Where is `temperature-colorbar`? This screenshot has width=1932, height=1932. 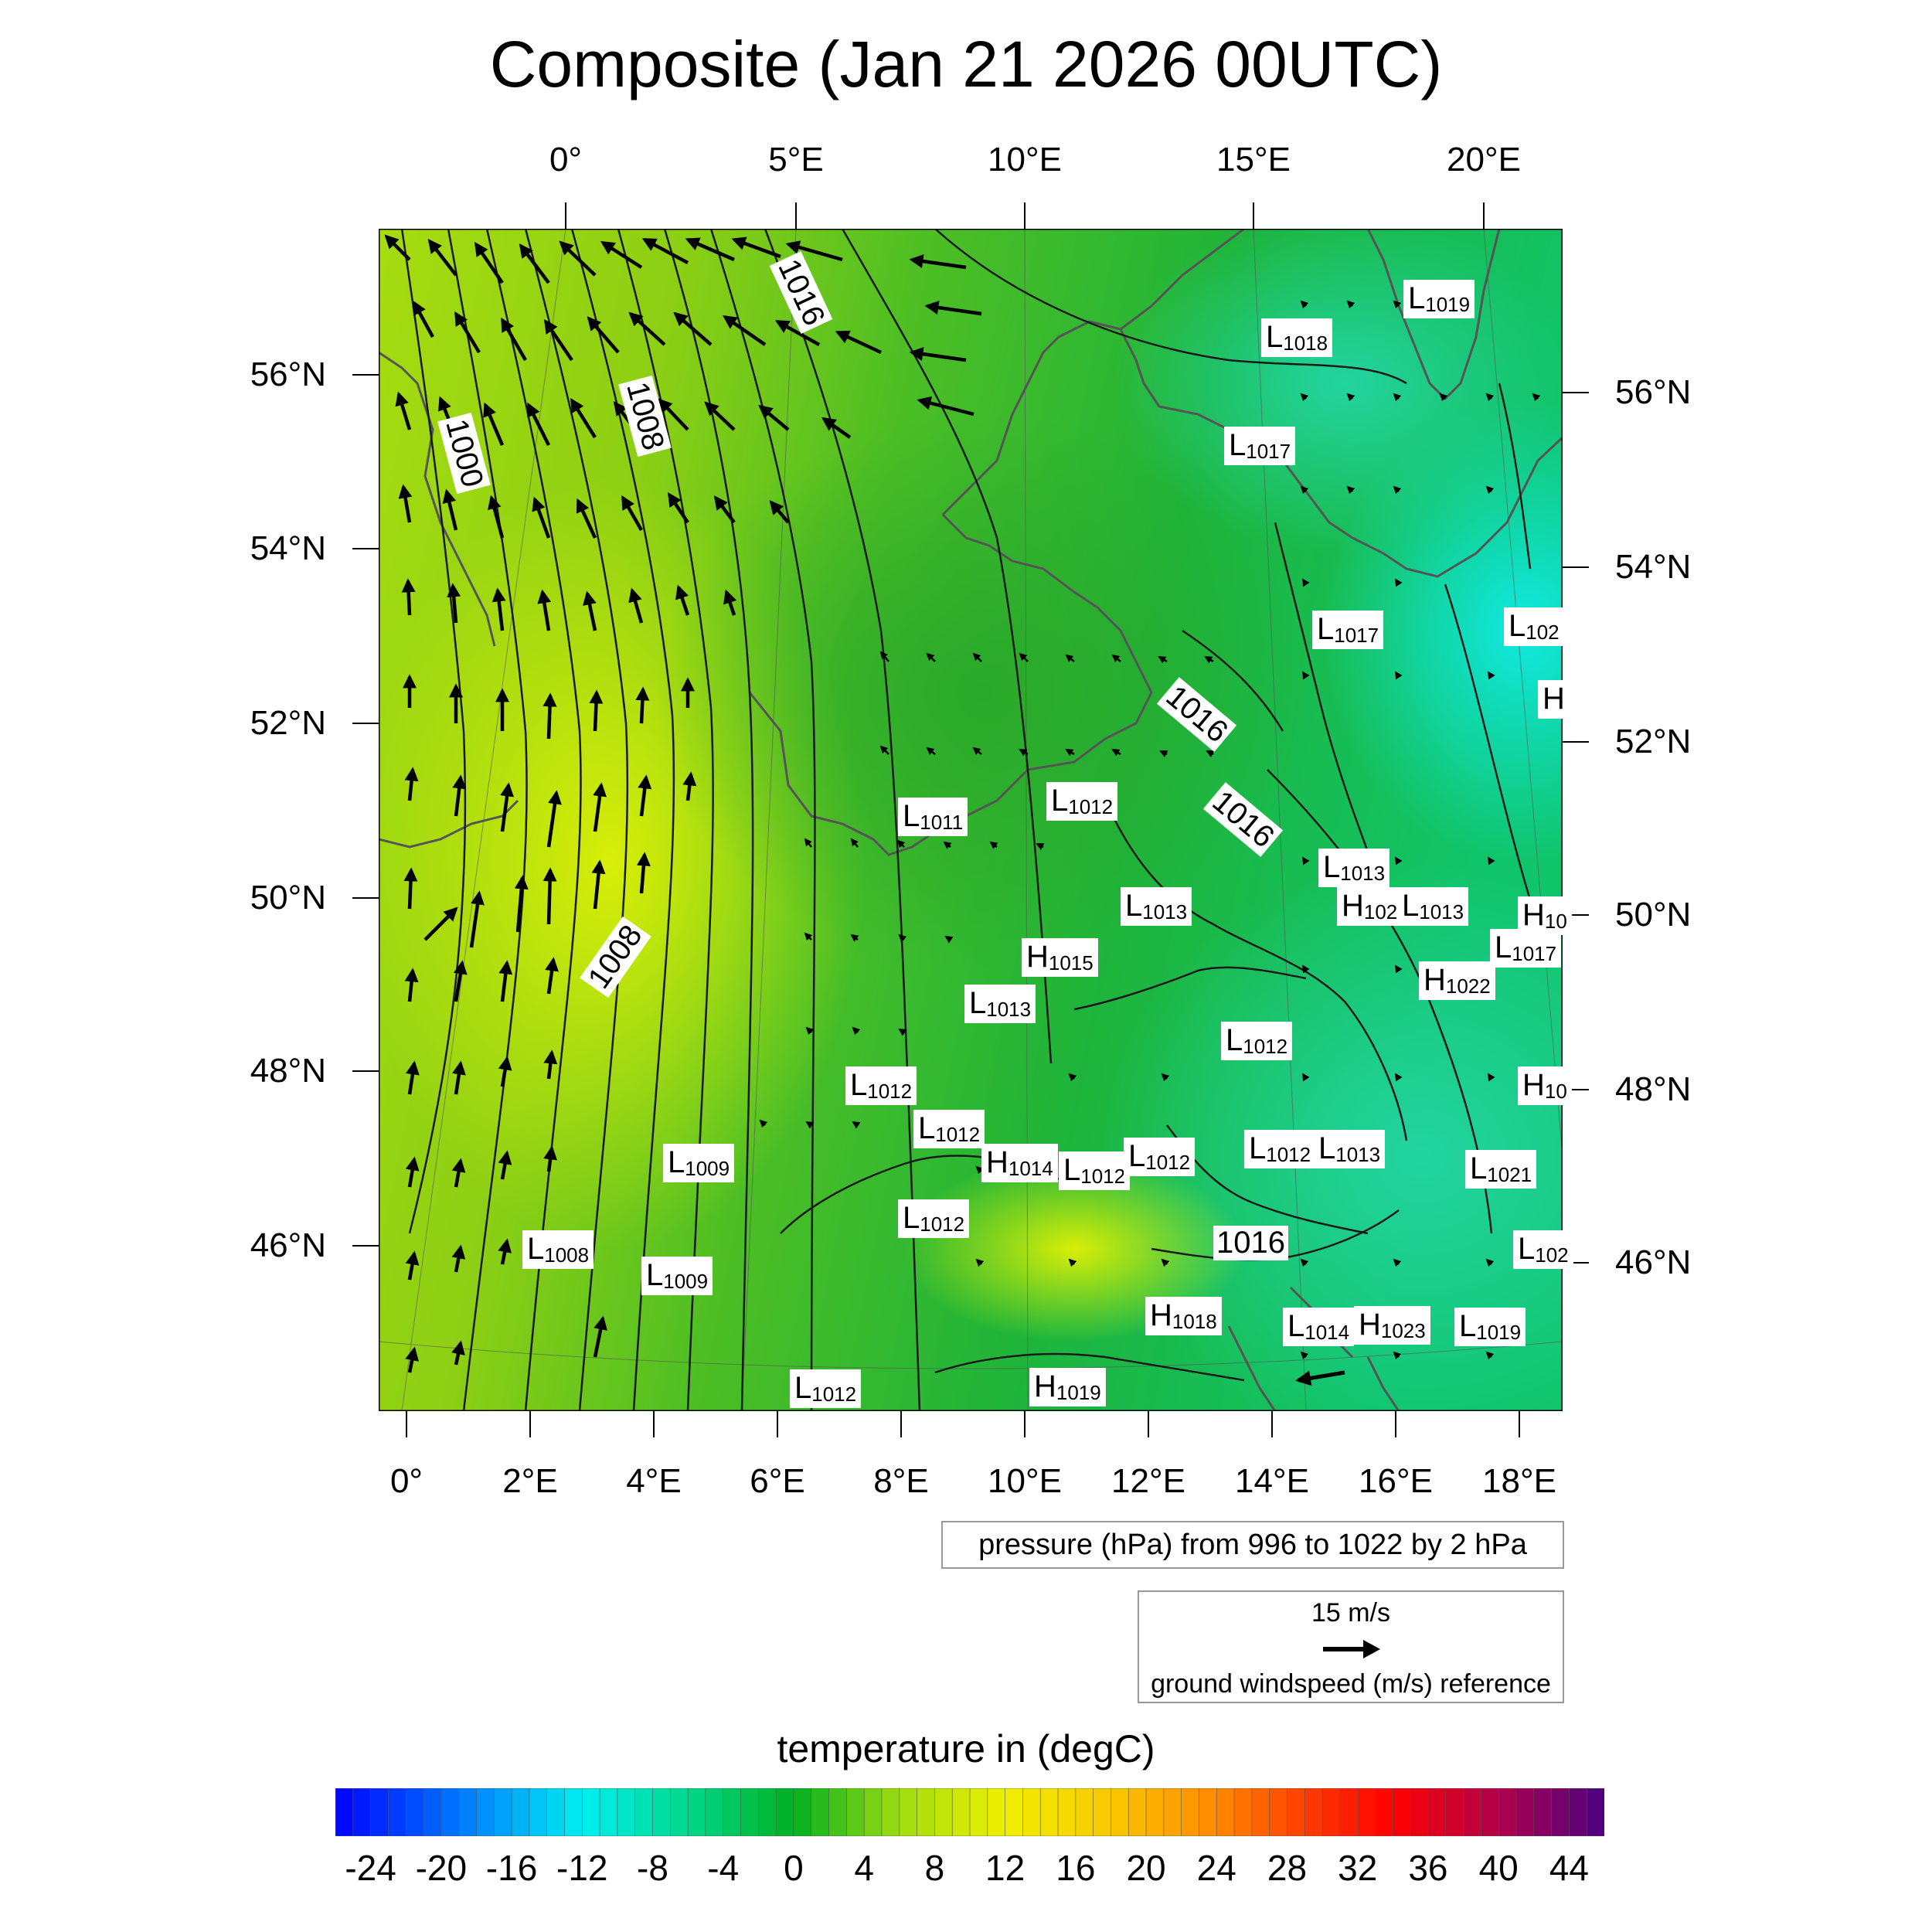
temperature-colorbar is located at coordinates (970, 1812).